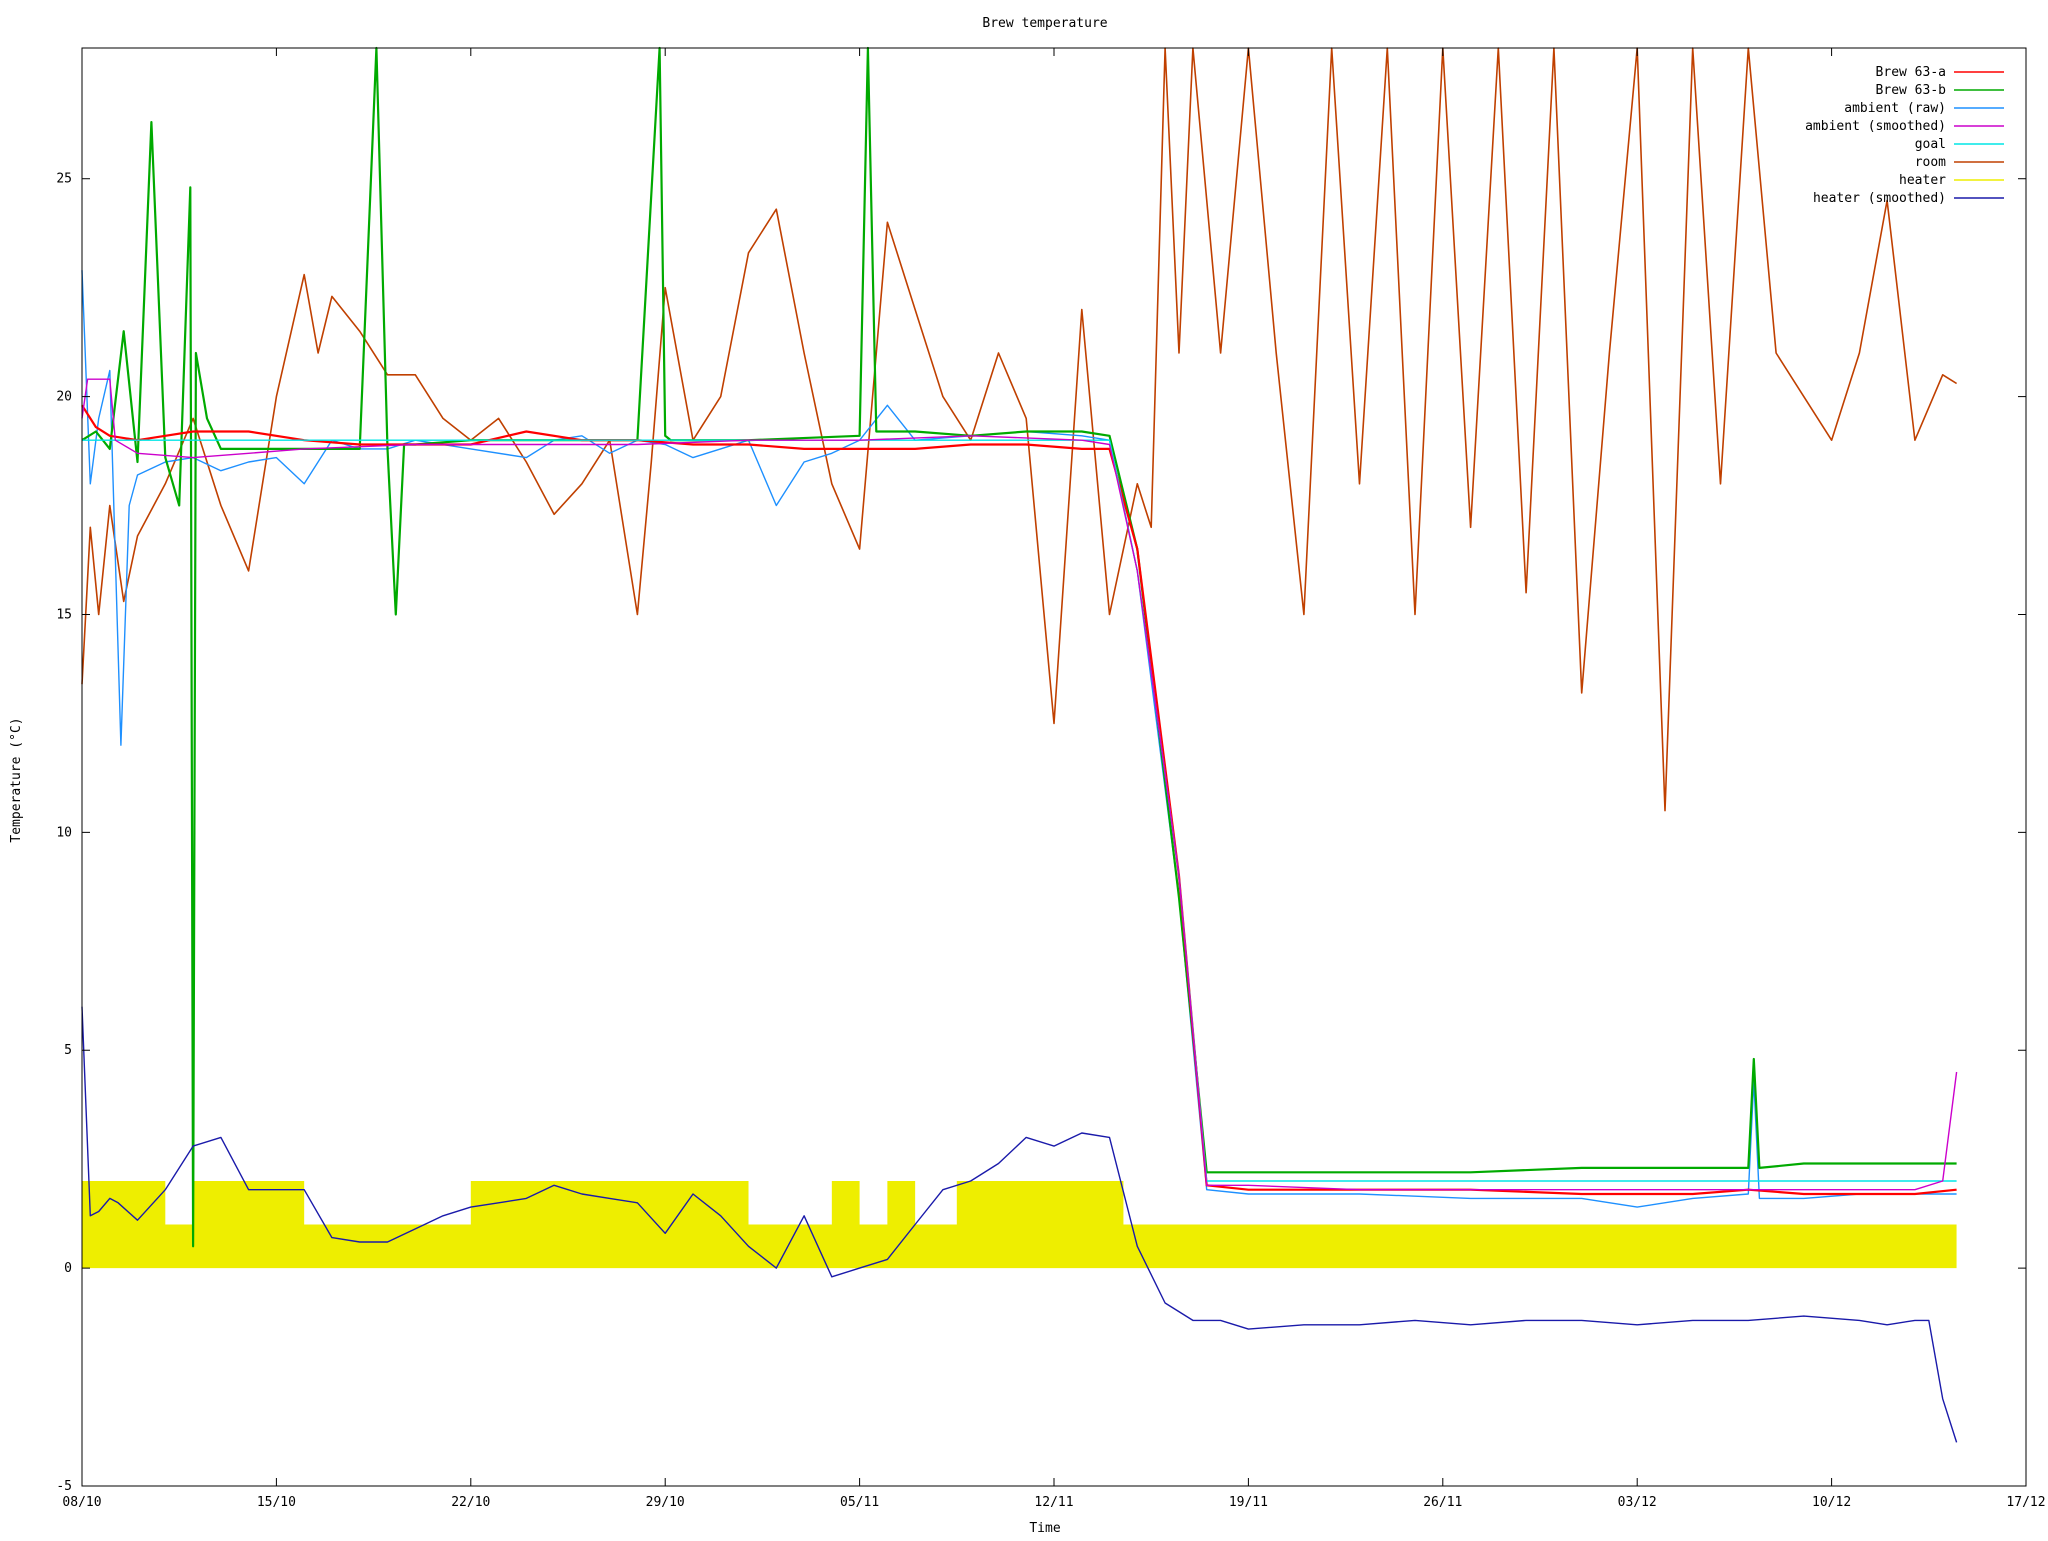 The width and height of the screenshot is (2048, 1541). What do you see at coordinates (64, 179) in the screenshot?
I see `y-tick-label: 25` at bounding box center [64, 179].